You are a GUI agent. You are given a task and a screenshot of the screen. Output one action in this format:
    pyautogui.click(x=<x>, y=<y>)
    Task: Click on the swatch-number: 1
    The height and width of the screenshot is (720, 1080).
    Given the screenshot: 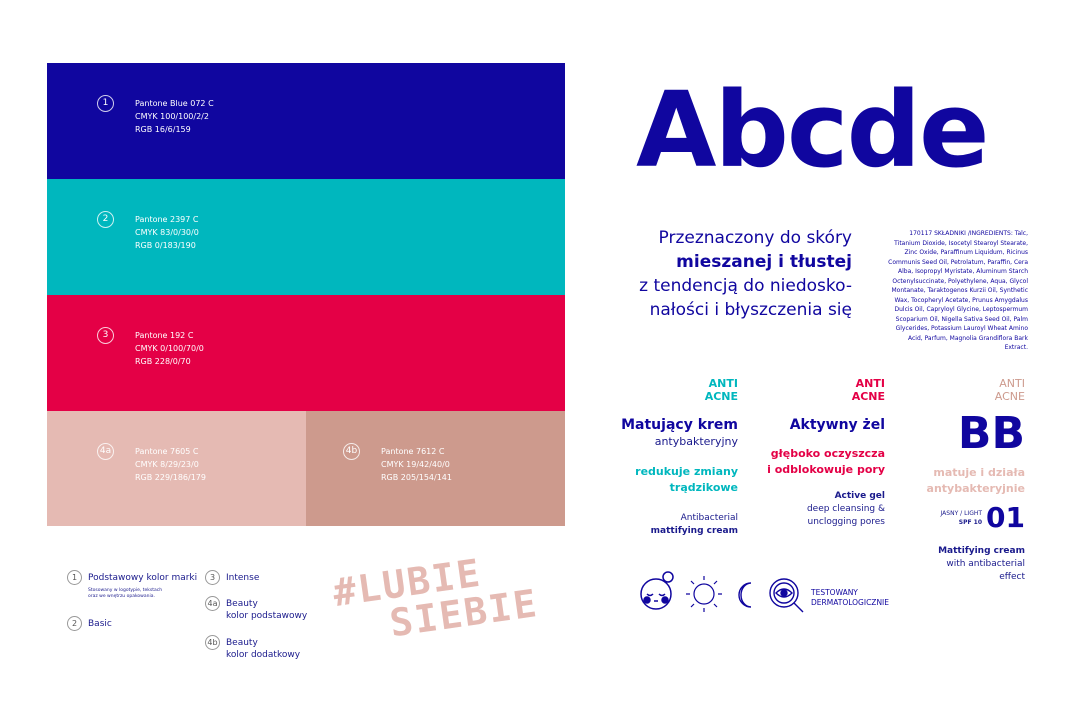 What is the action you would take?
    pyautogui.click(x=105, y=103)
    